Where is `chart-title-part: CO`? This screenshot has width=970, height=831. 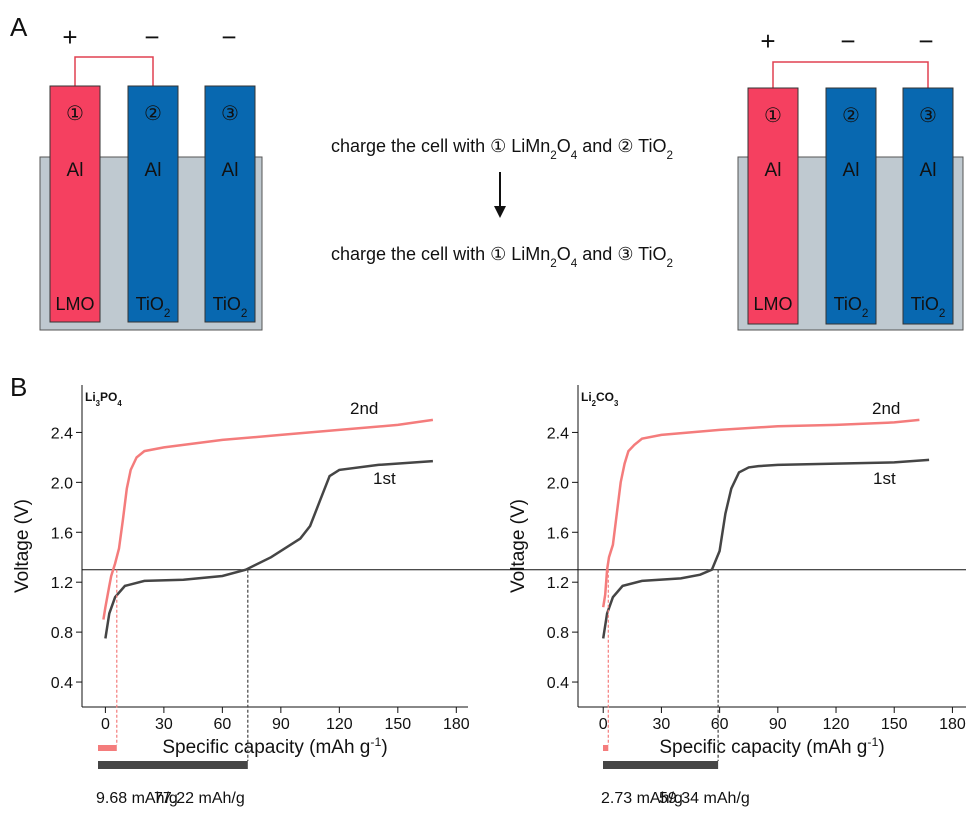 chart-title-part: CO is located at coordinates (605, 397).